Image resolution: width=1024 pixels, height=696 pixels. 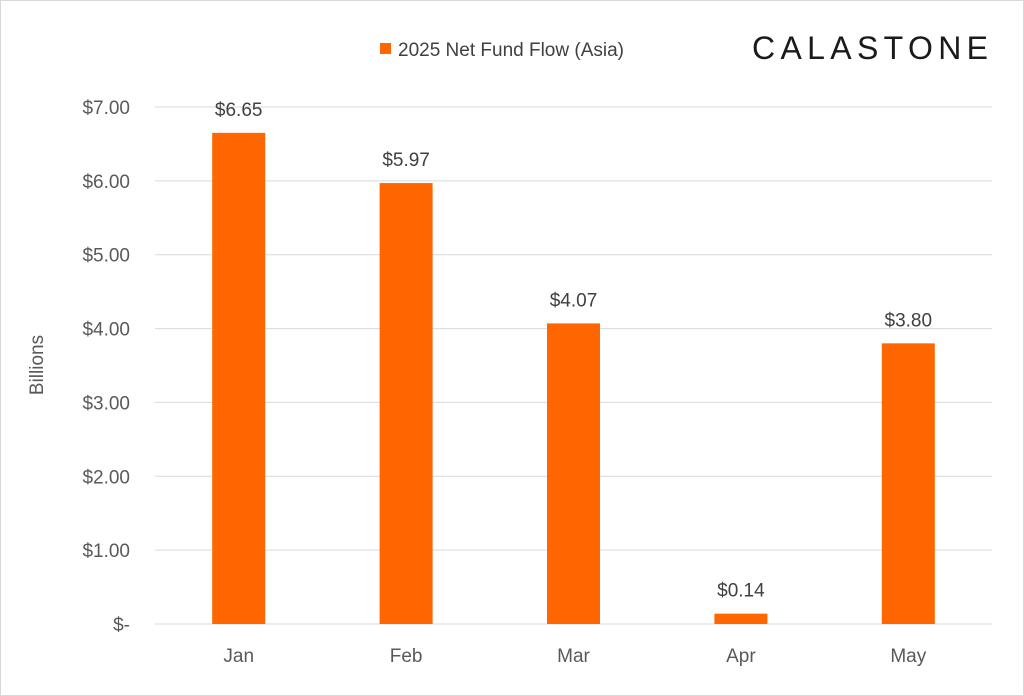 What do you see at coordinates (106, 256) in the screenshot?
I see `y-tick-label: $5.00` at bounding box center [106, 256].